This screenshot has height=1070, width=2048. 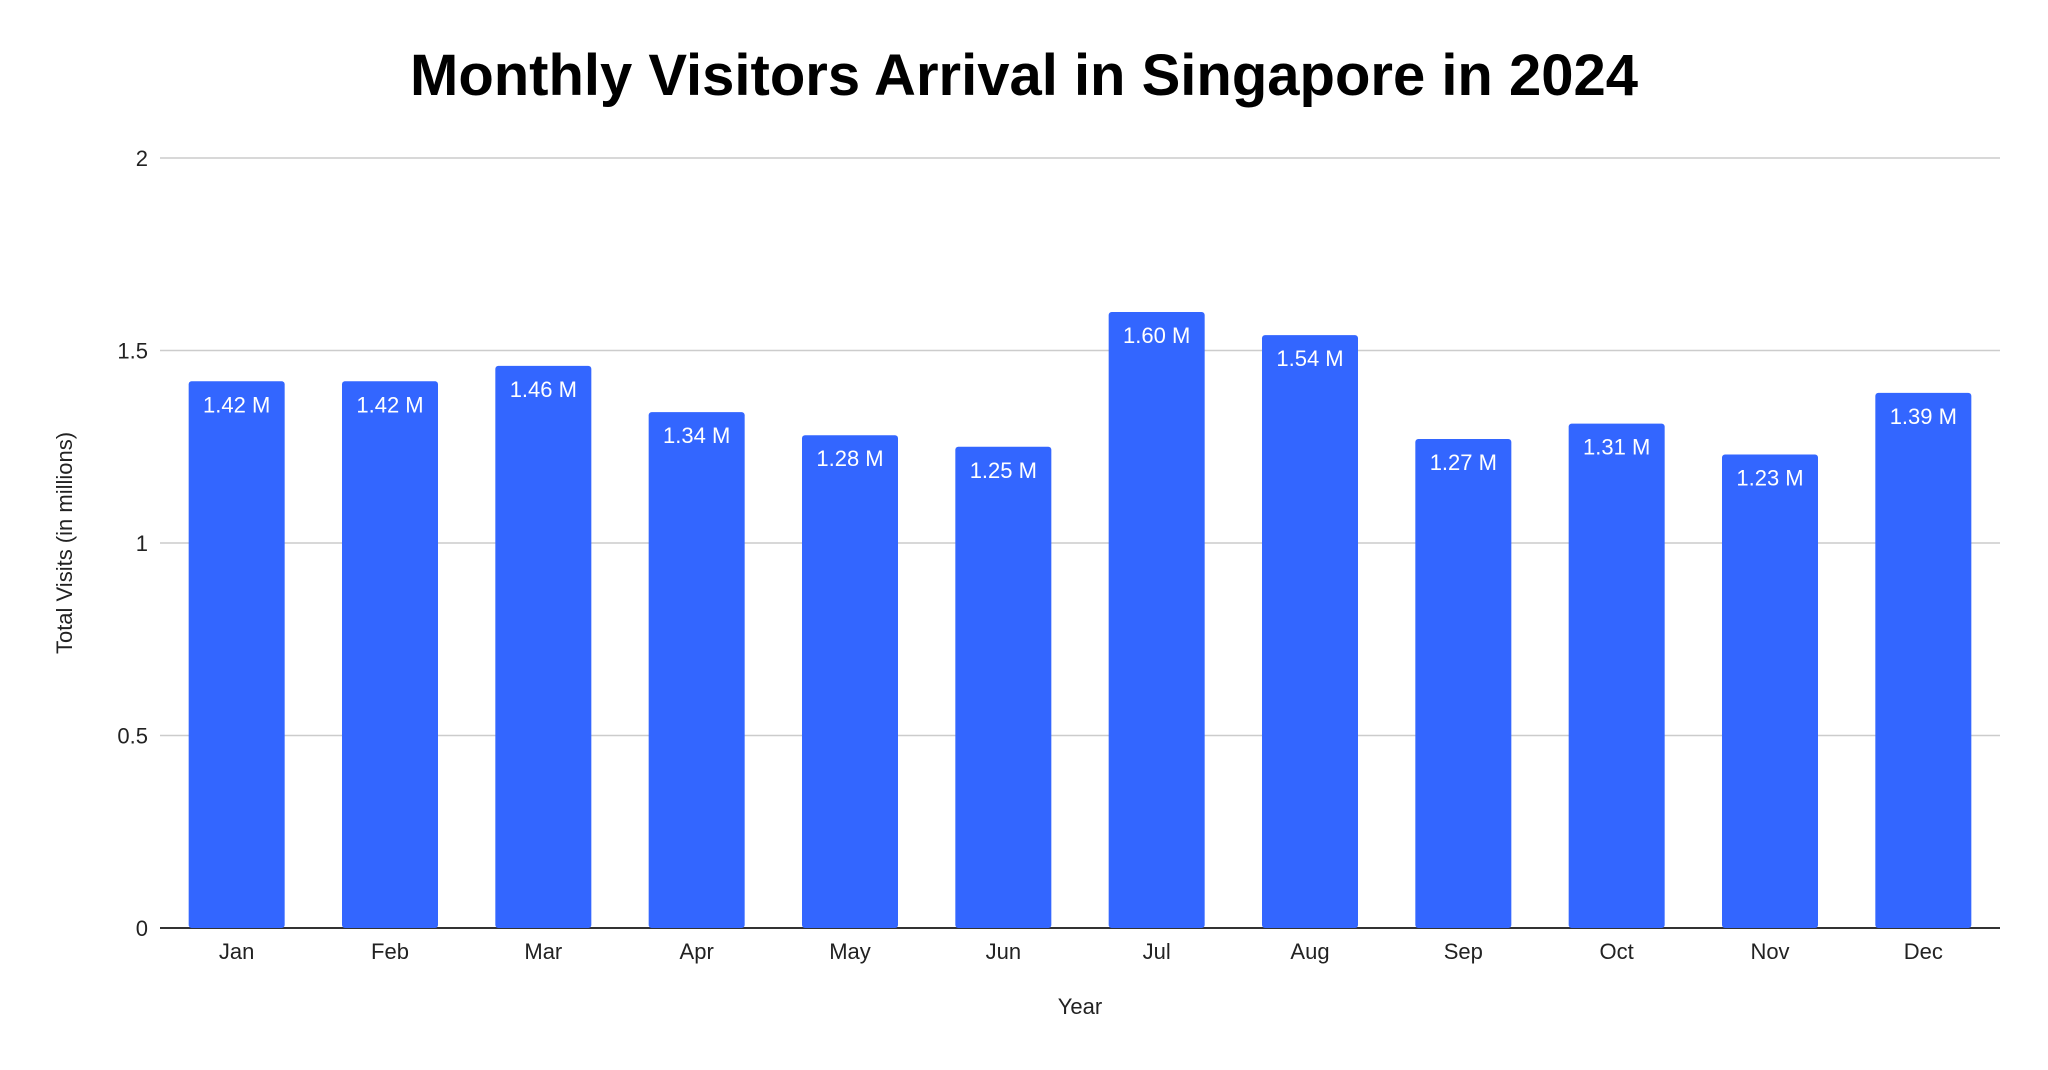 What do you see at coordinates (1923, 660) in the screenshot?
I see `bar-dec` at bounding box center [1923, 660].